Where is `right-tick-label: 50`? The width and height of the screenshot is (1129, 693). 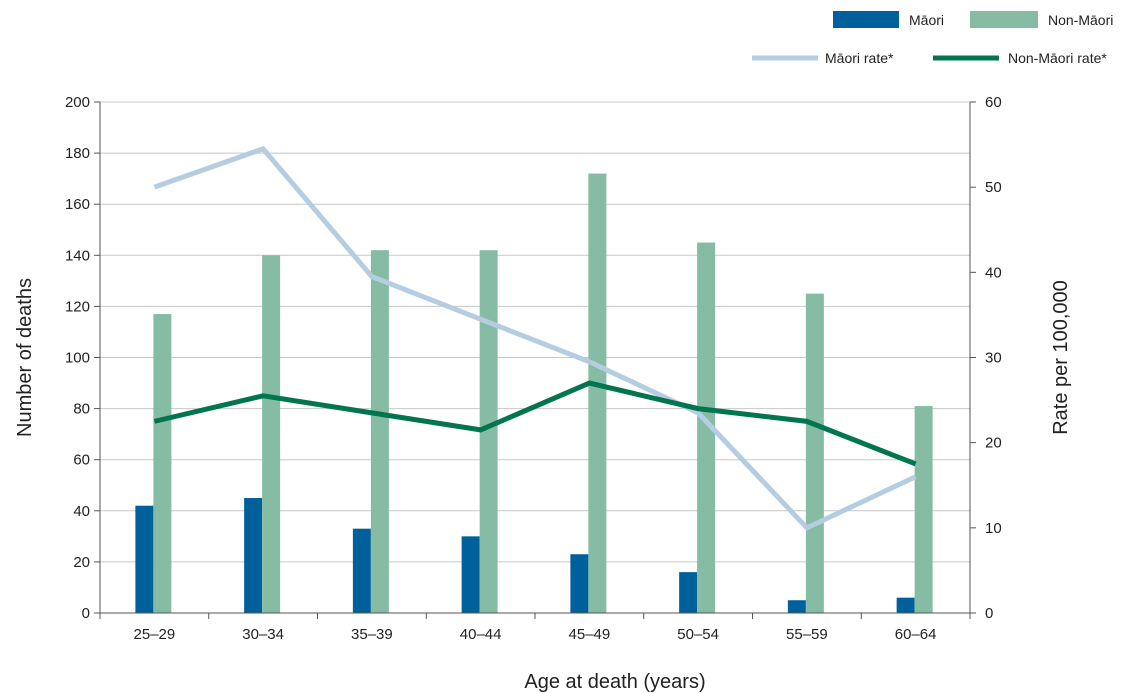 right-tick-label: 50 is located at coordinates (993, 187).